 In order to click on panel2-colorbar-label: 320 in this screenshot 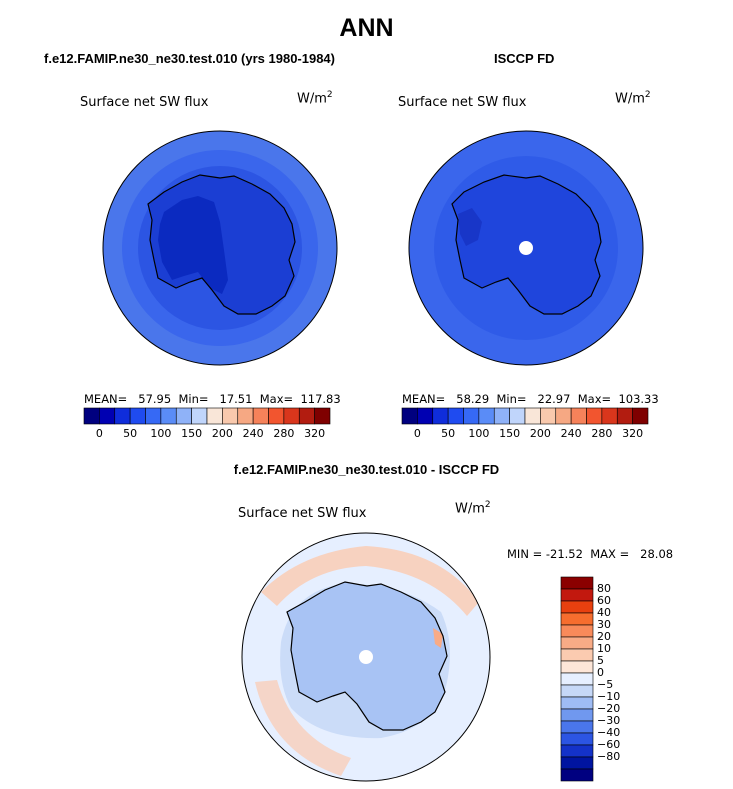, I will do `click(633, 433)`.